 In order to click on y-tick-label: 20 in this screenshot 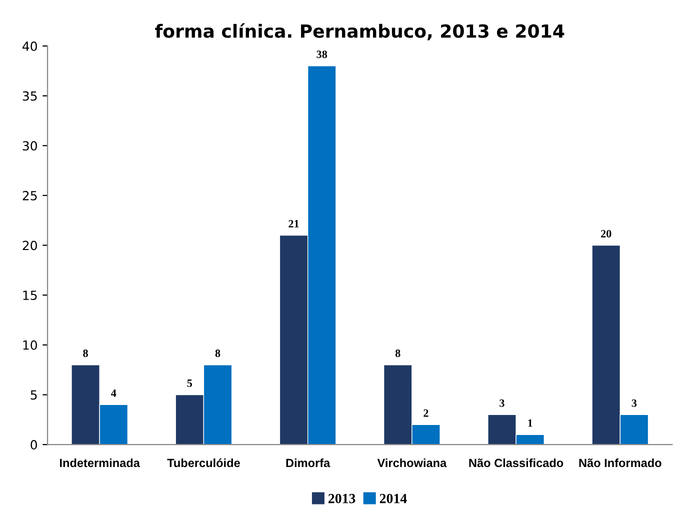, I will do `click(29, 245)`.